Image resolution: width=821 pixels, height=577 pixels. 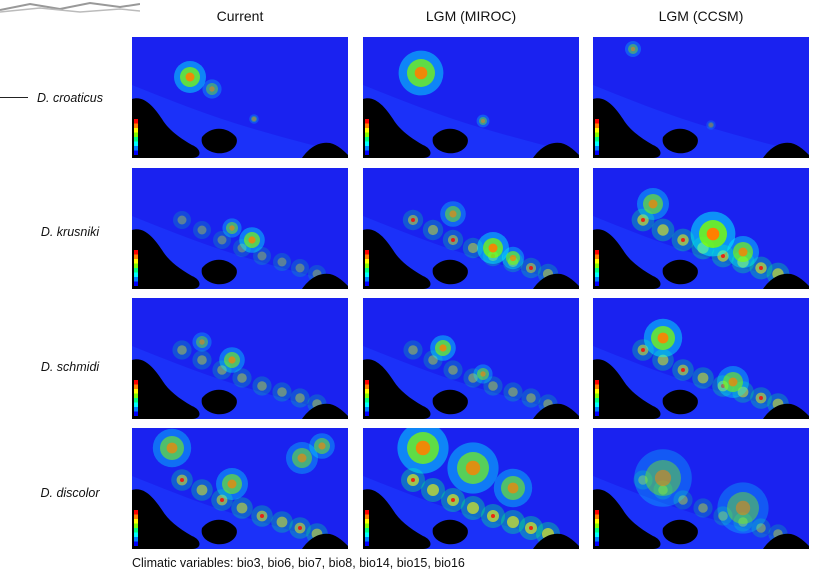 I want to click on leader-line, so click(x=14, y=97).